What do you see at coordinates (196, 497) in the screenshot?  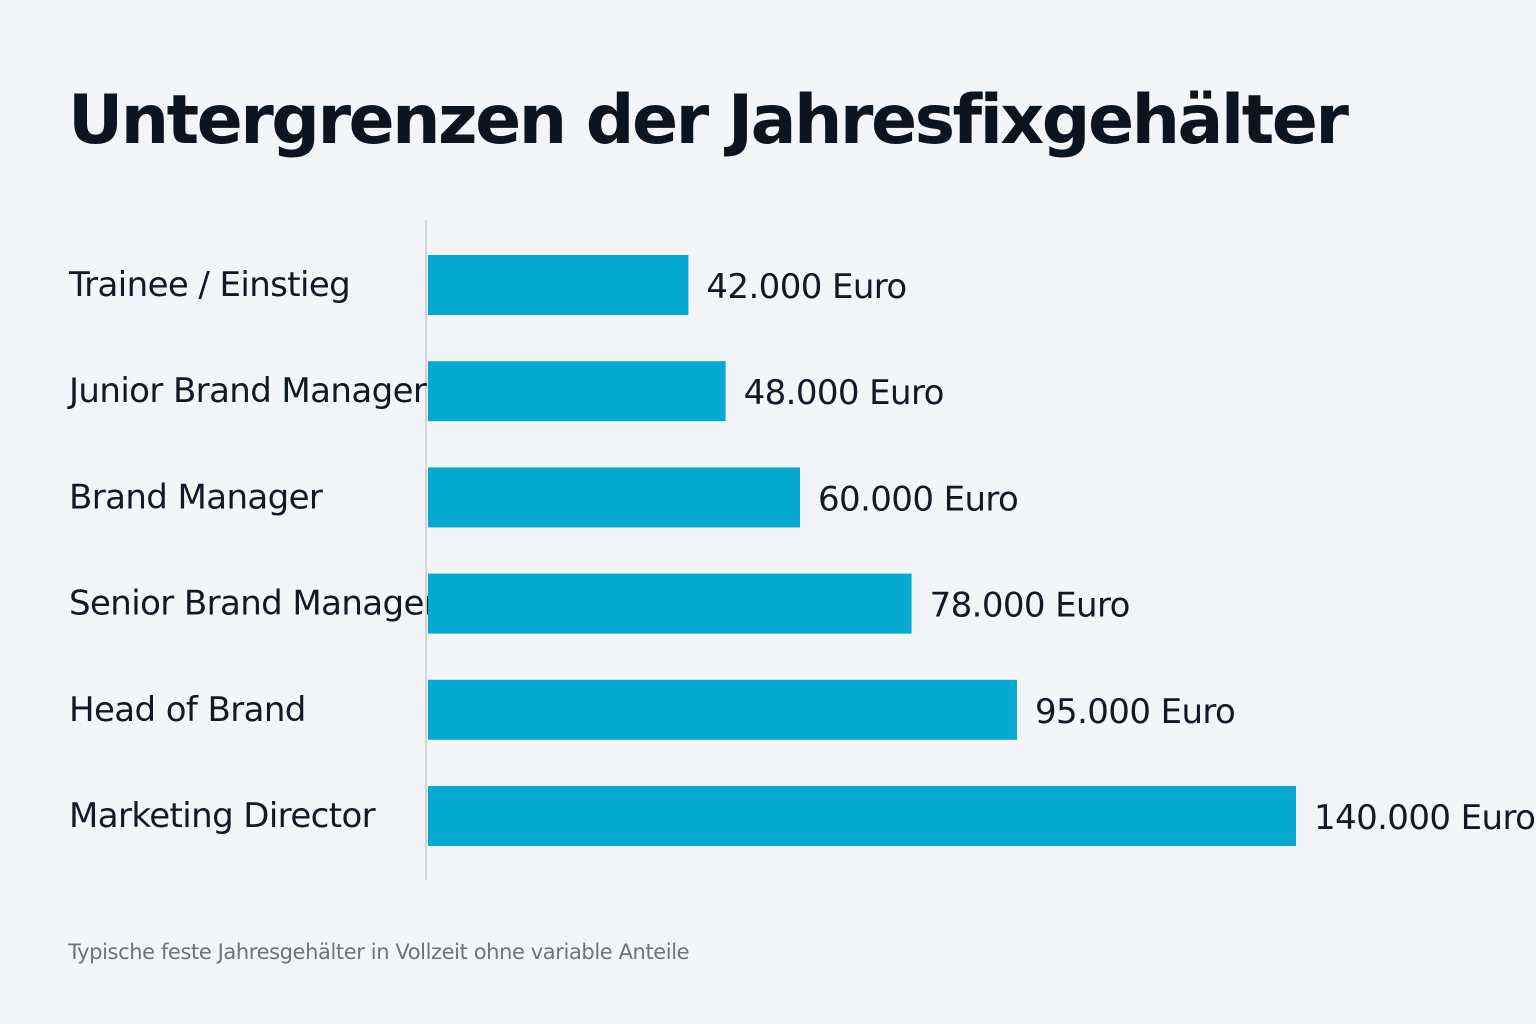 I see `category-label: Brand Manager` at bounding box center [196, 497].